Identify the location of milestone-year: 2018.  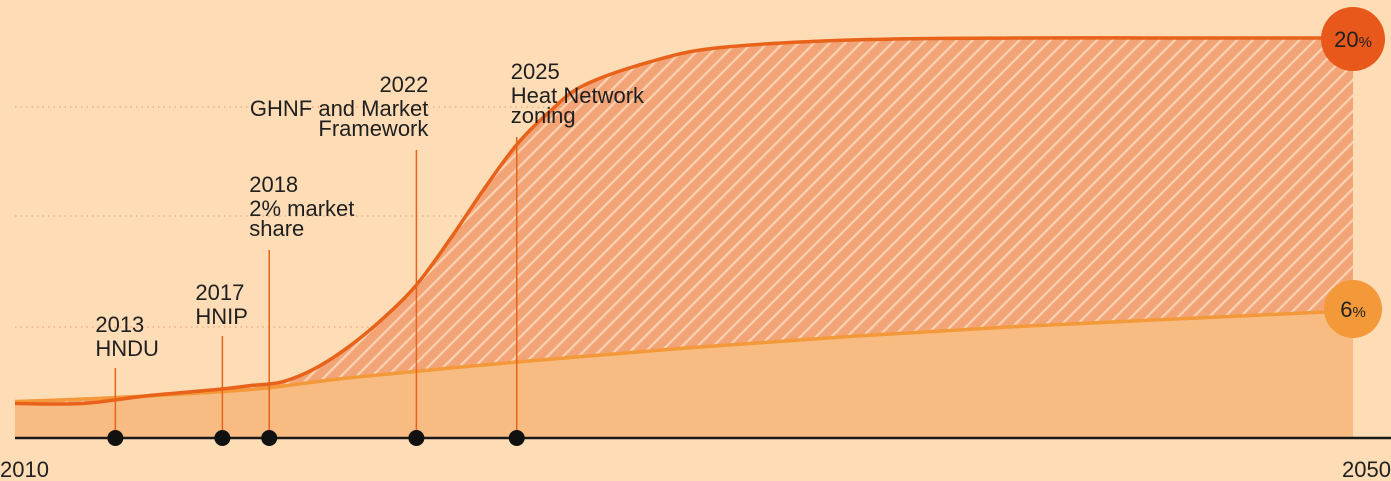
(273, 184).